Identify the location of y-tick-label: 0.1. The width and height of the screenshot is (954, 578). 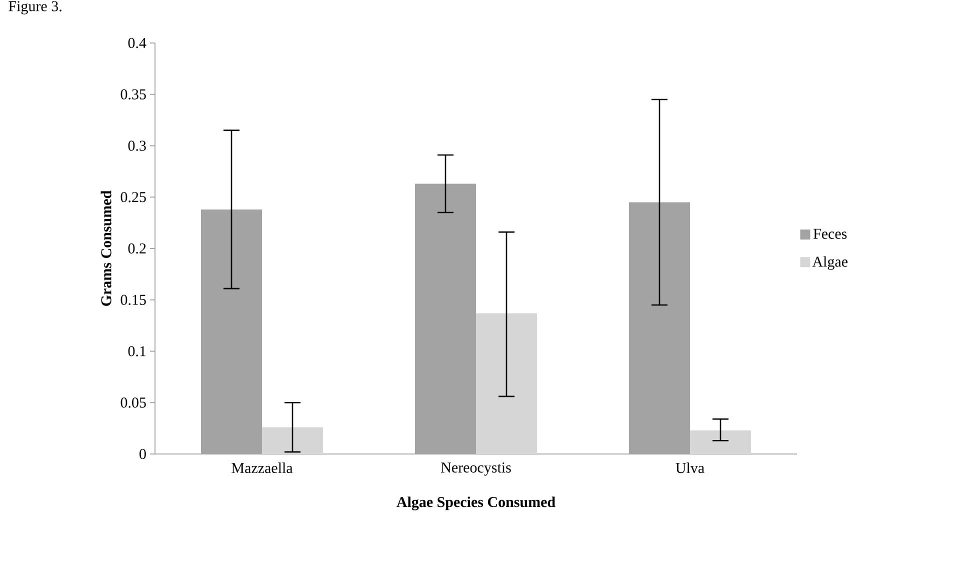
(137, 351).